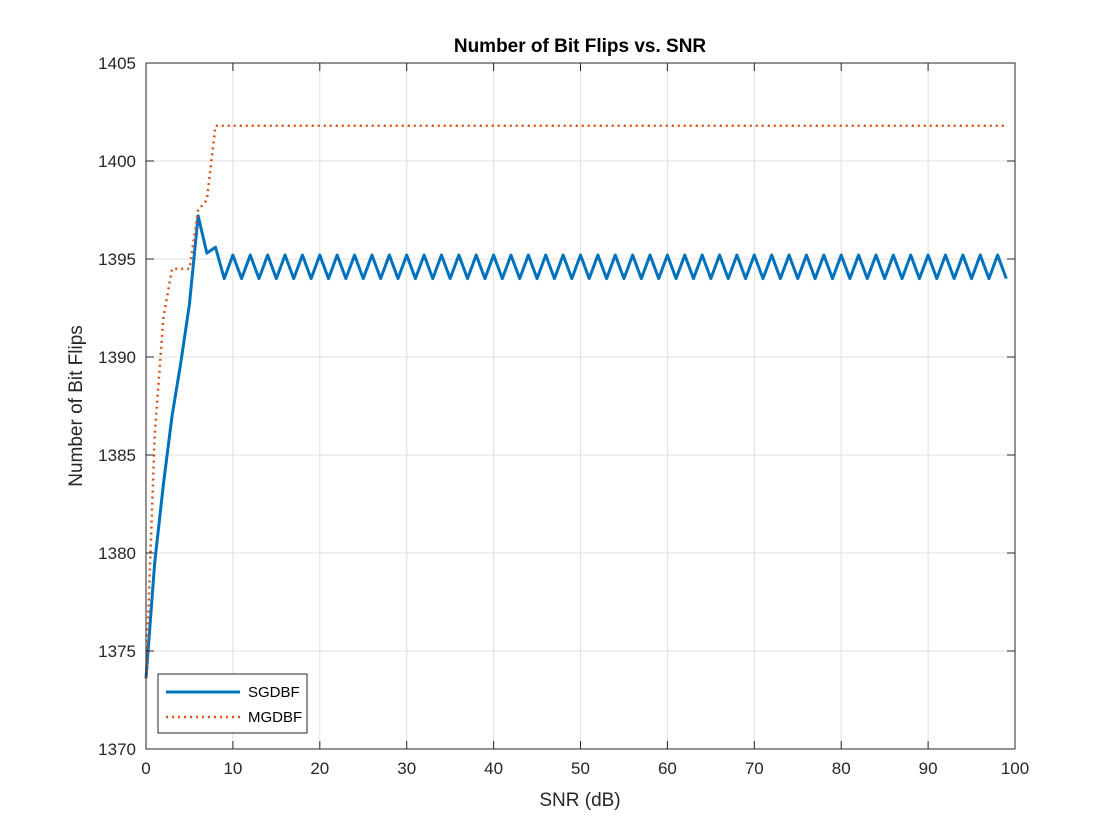 Image resolution: width=1120 pixels, height=840 pixels. Describe the element at coordinates (579, 800) in the screenshot. I see `x-axis-label: SNR (dB)` at that location.